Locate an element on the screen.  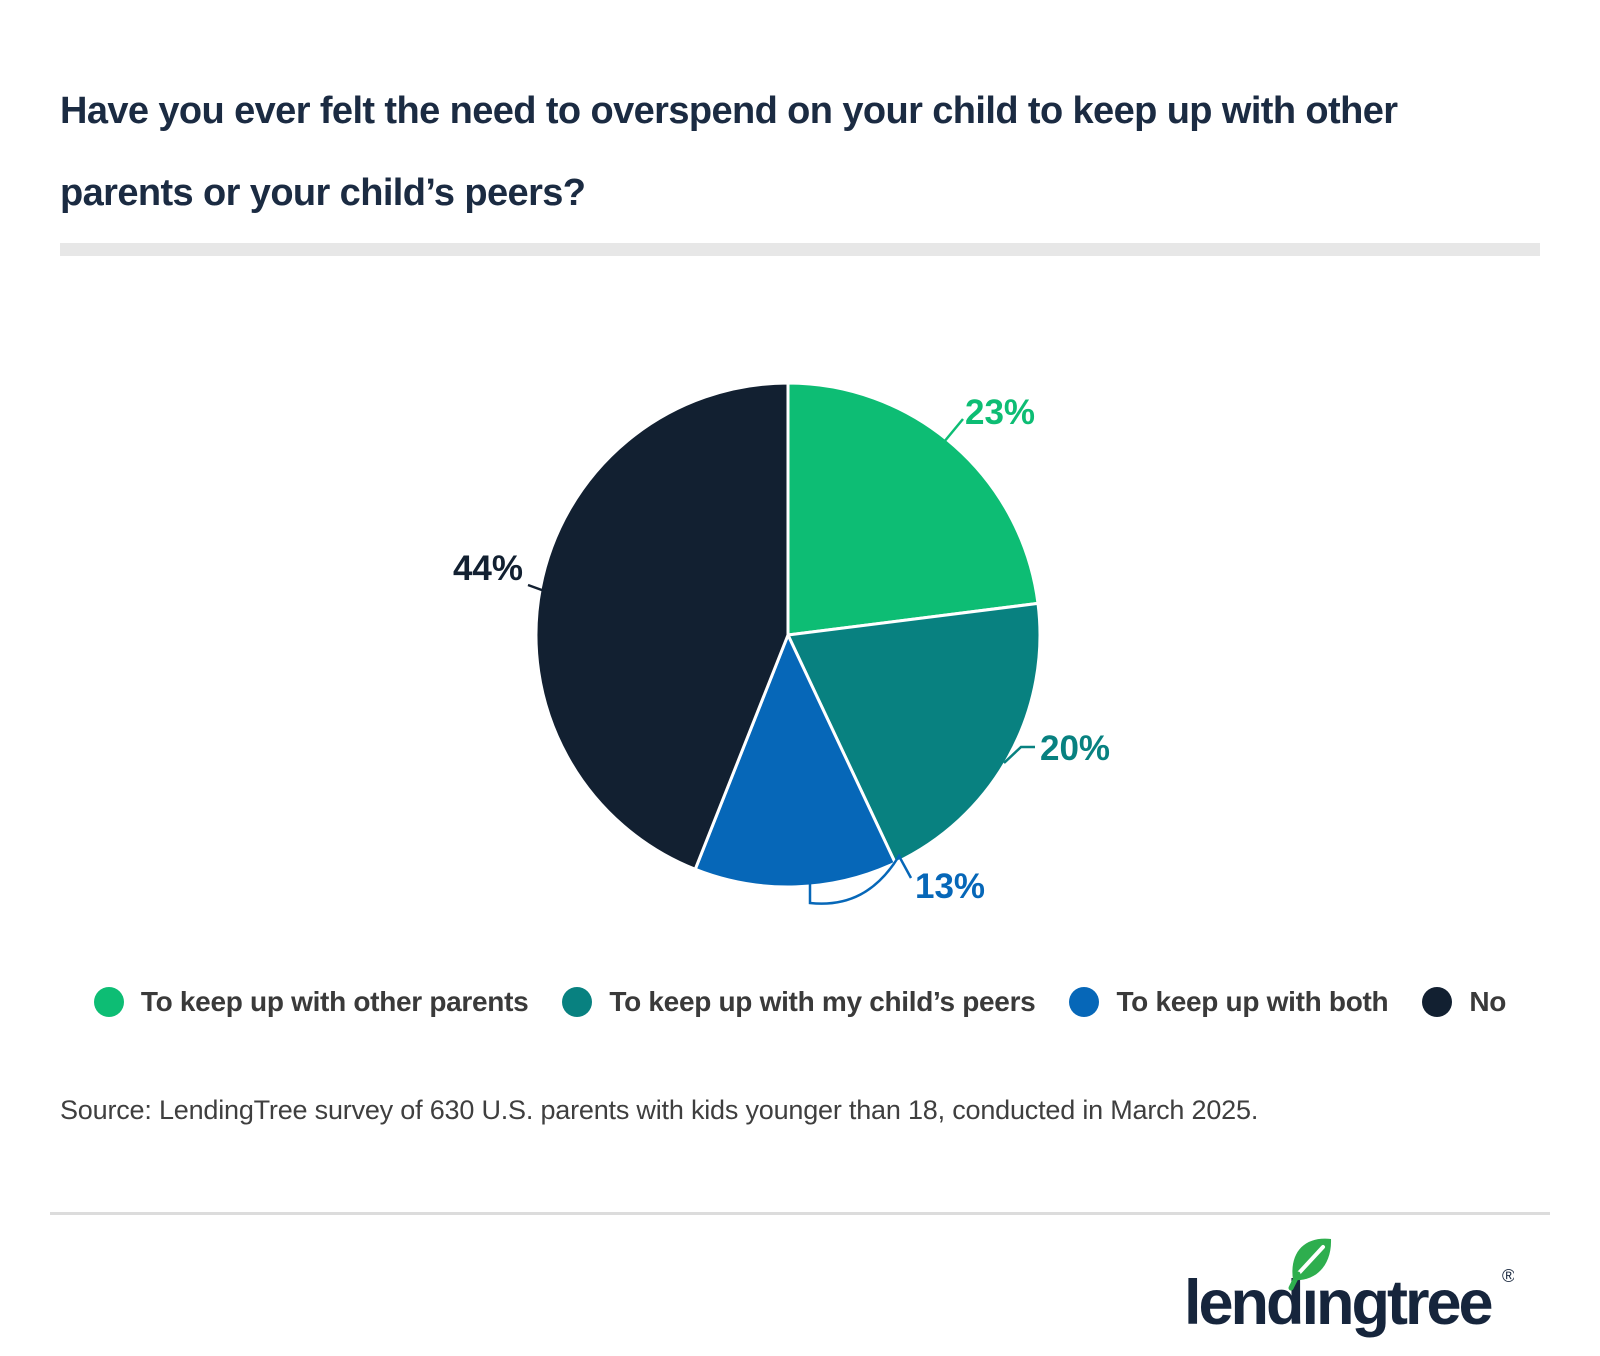
lendingtree-wordmark: lendıngtree is located at coordinates (1338, 1303).